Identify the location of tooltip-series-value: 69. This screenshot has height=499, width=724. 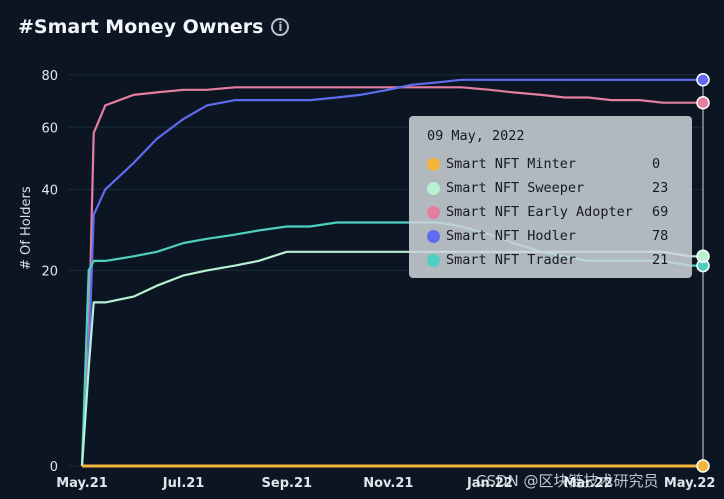
(660, 212).